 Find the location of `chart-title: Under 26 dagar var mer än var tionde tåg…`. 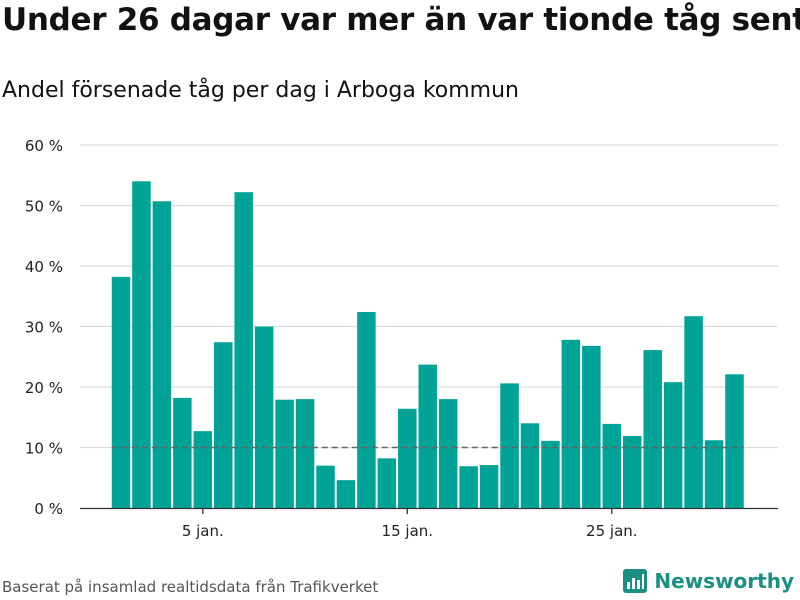

chart-title: Under 26 dagar var mer än var tionde tåg… is located at coordinates (401, 20).